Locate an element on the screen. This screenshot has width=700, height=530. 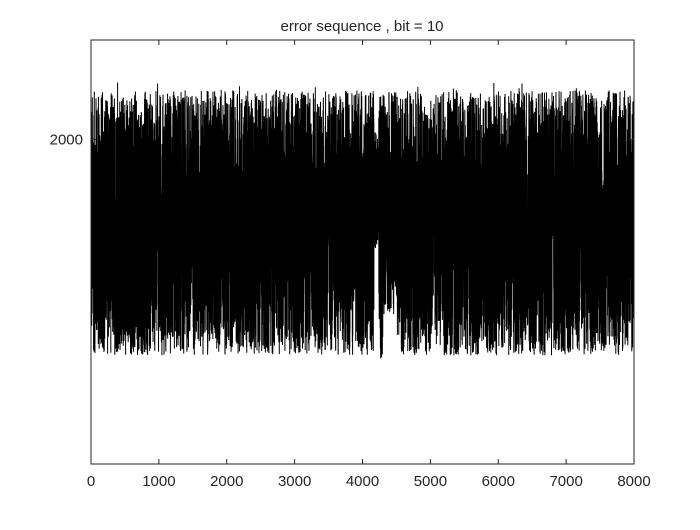
x-tick-label: 4000 is located at coordinates (362, 481).